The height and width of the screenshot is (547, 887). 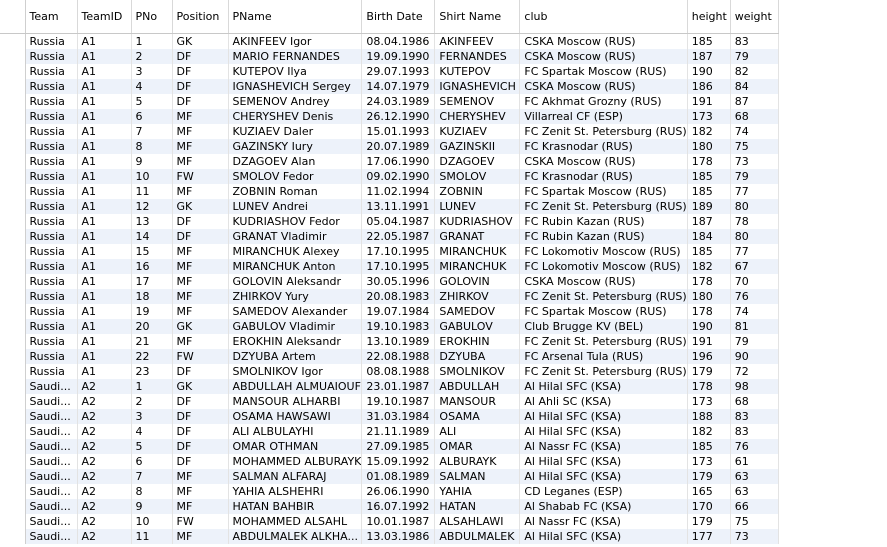 I want to click on cell-shirt-name: SMOLOV, so click(x=477, y=176).